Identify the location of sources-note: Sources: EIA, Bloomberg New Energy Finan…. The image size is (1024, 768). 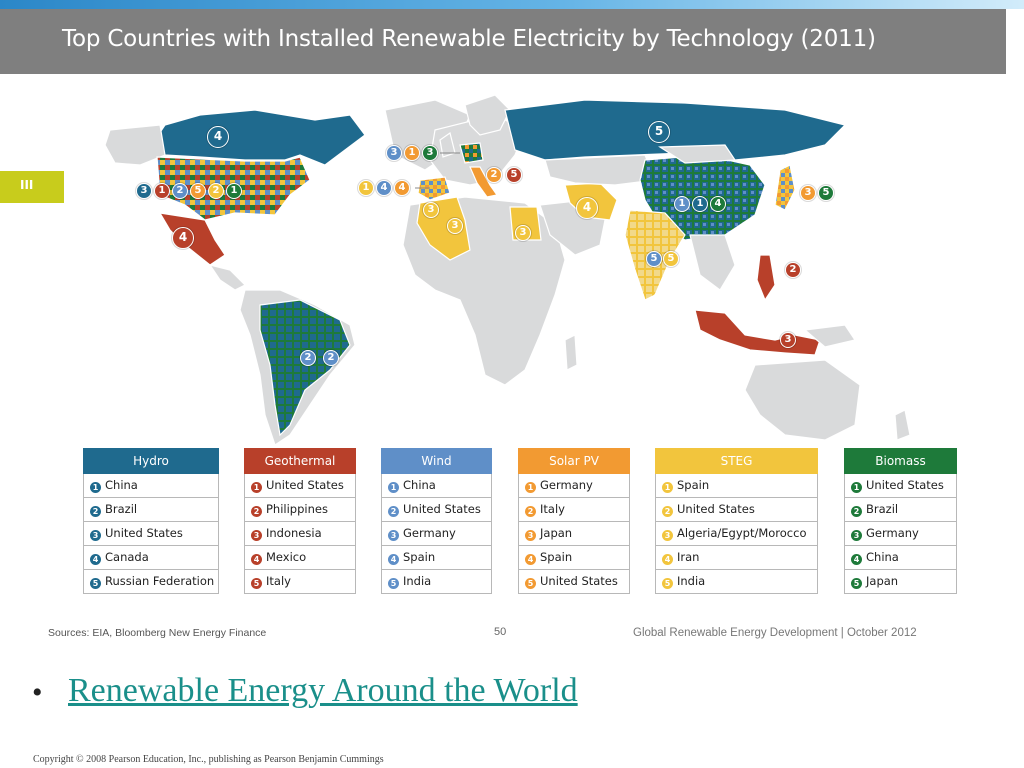
(157, 633).